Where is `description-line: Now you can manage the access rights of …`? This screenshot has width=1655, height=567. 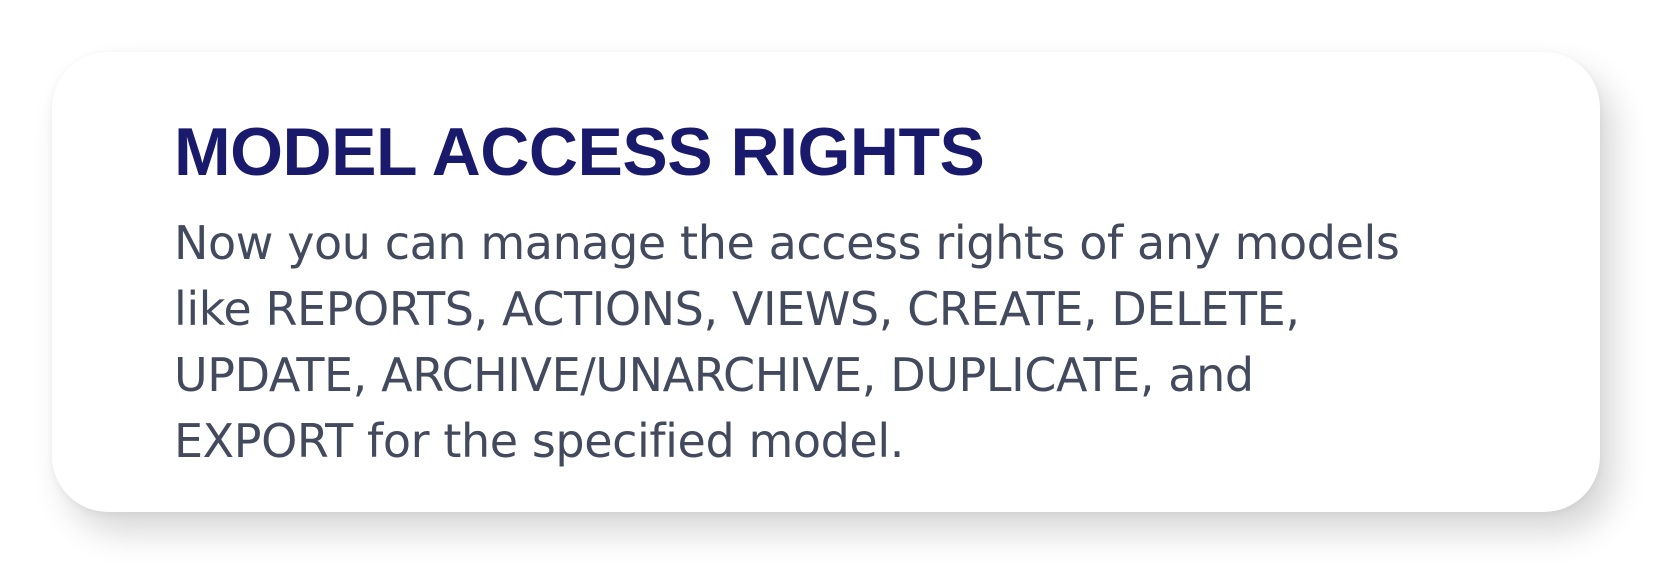
description-line: Now you can manage the access rights of … is located at coordinates (787, 243).